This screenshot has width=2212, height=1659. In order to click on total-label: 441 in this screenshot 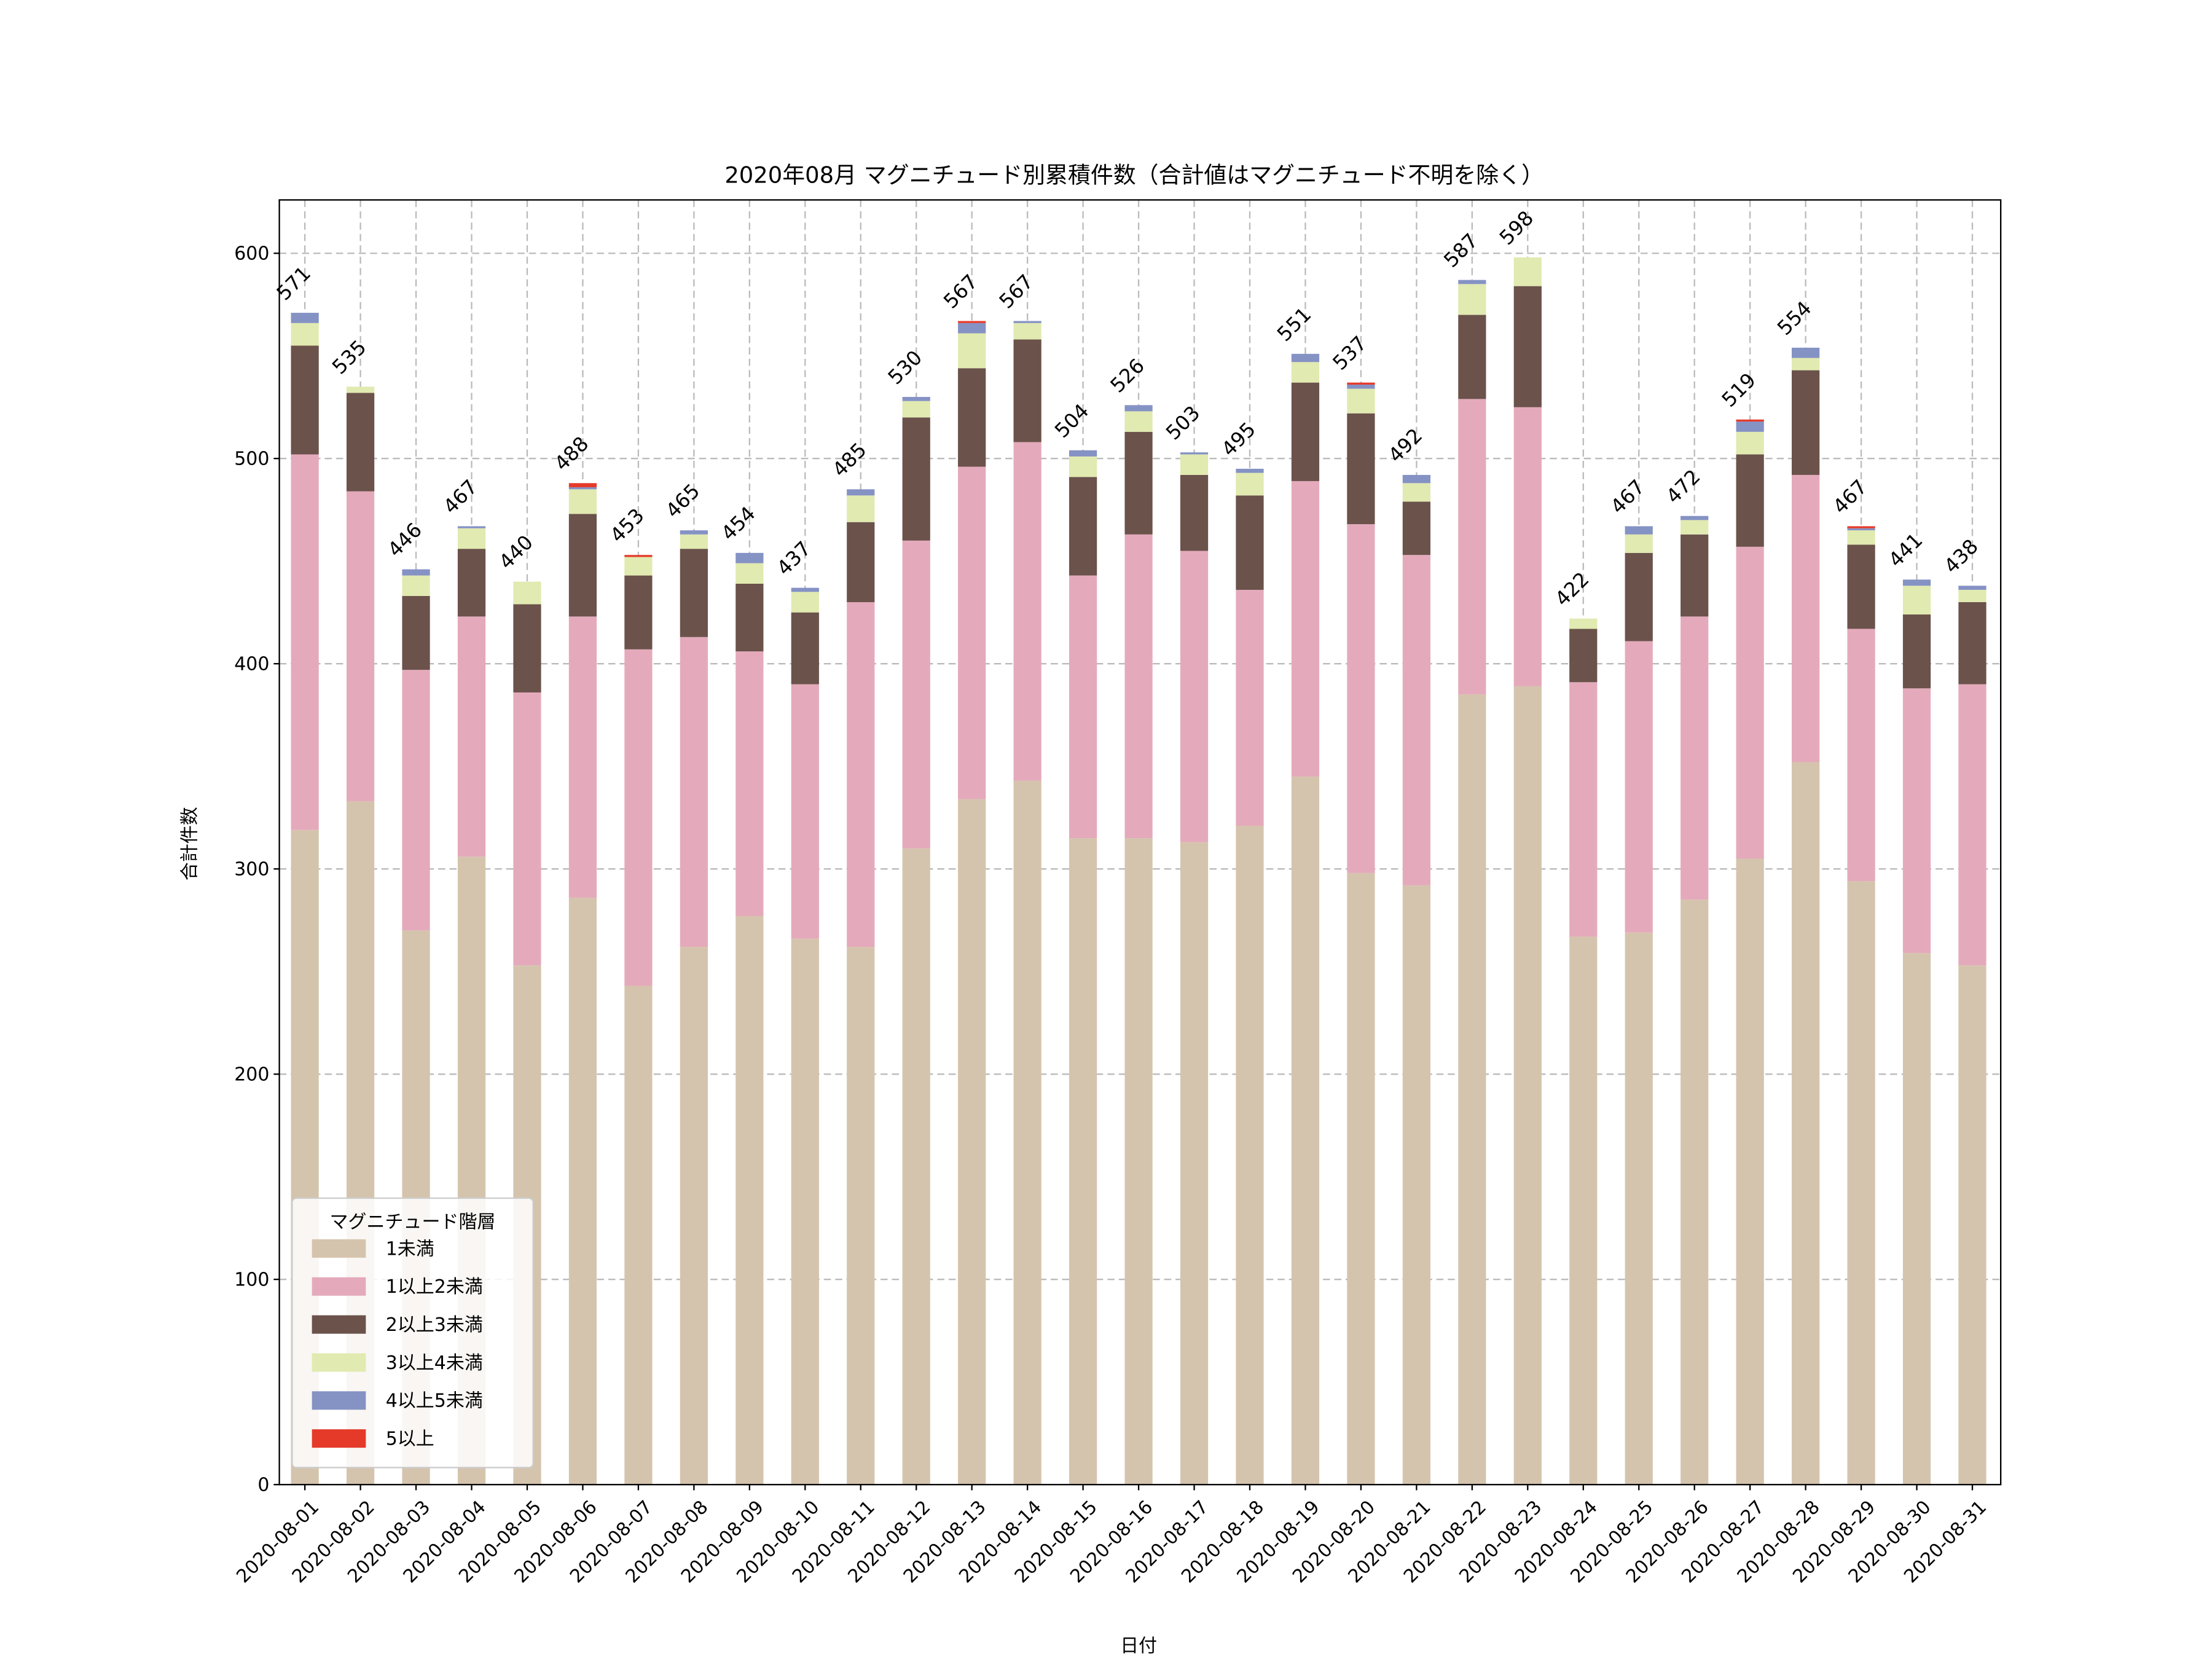, I will do `click(1905, 549)`.